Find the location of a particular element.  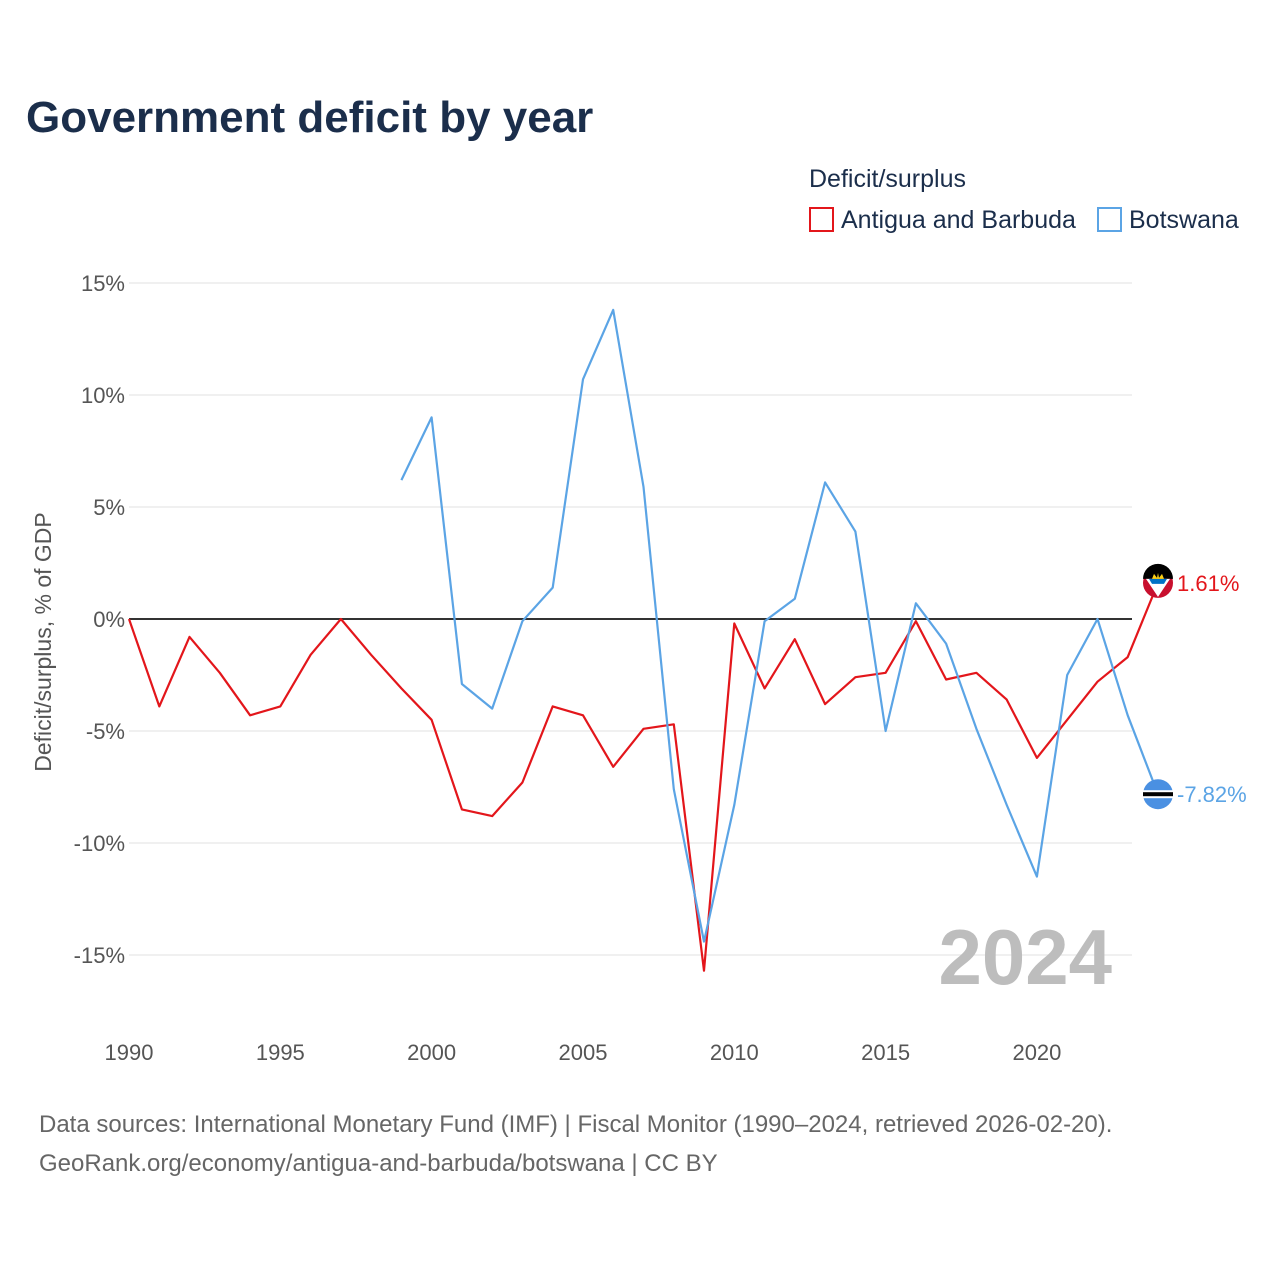

x-axis-ticks: 1990 1995 2000 2005 2010 2015 2020 is located at coordinates (583, 1052).